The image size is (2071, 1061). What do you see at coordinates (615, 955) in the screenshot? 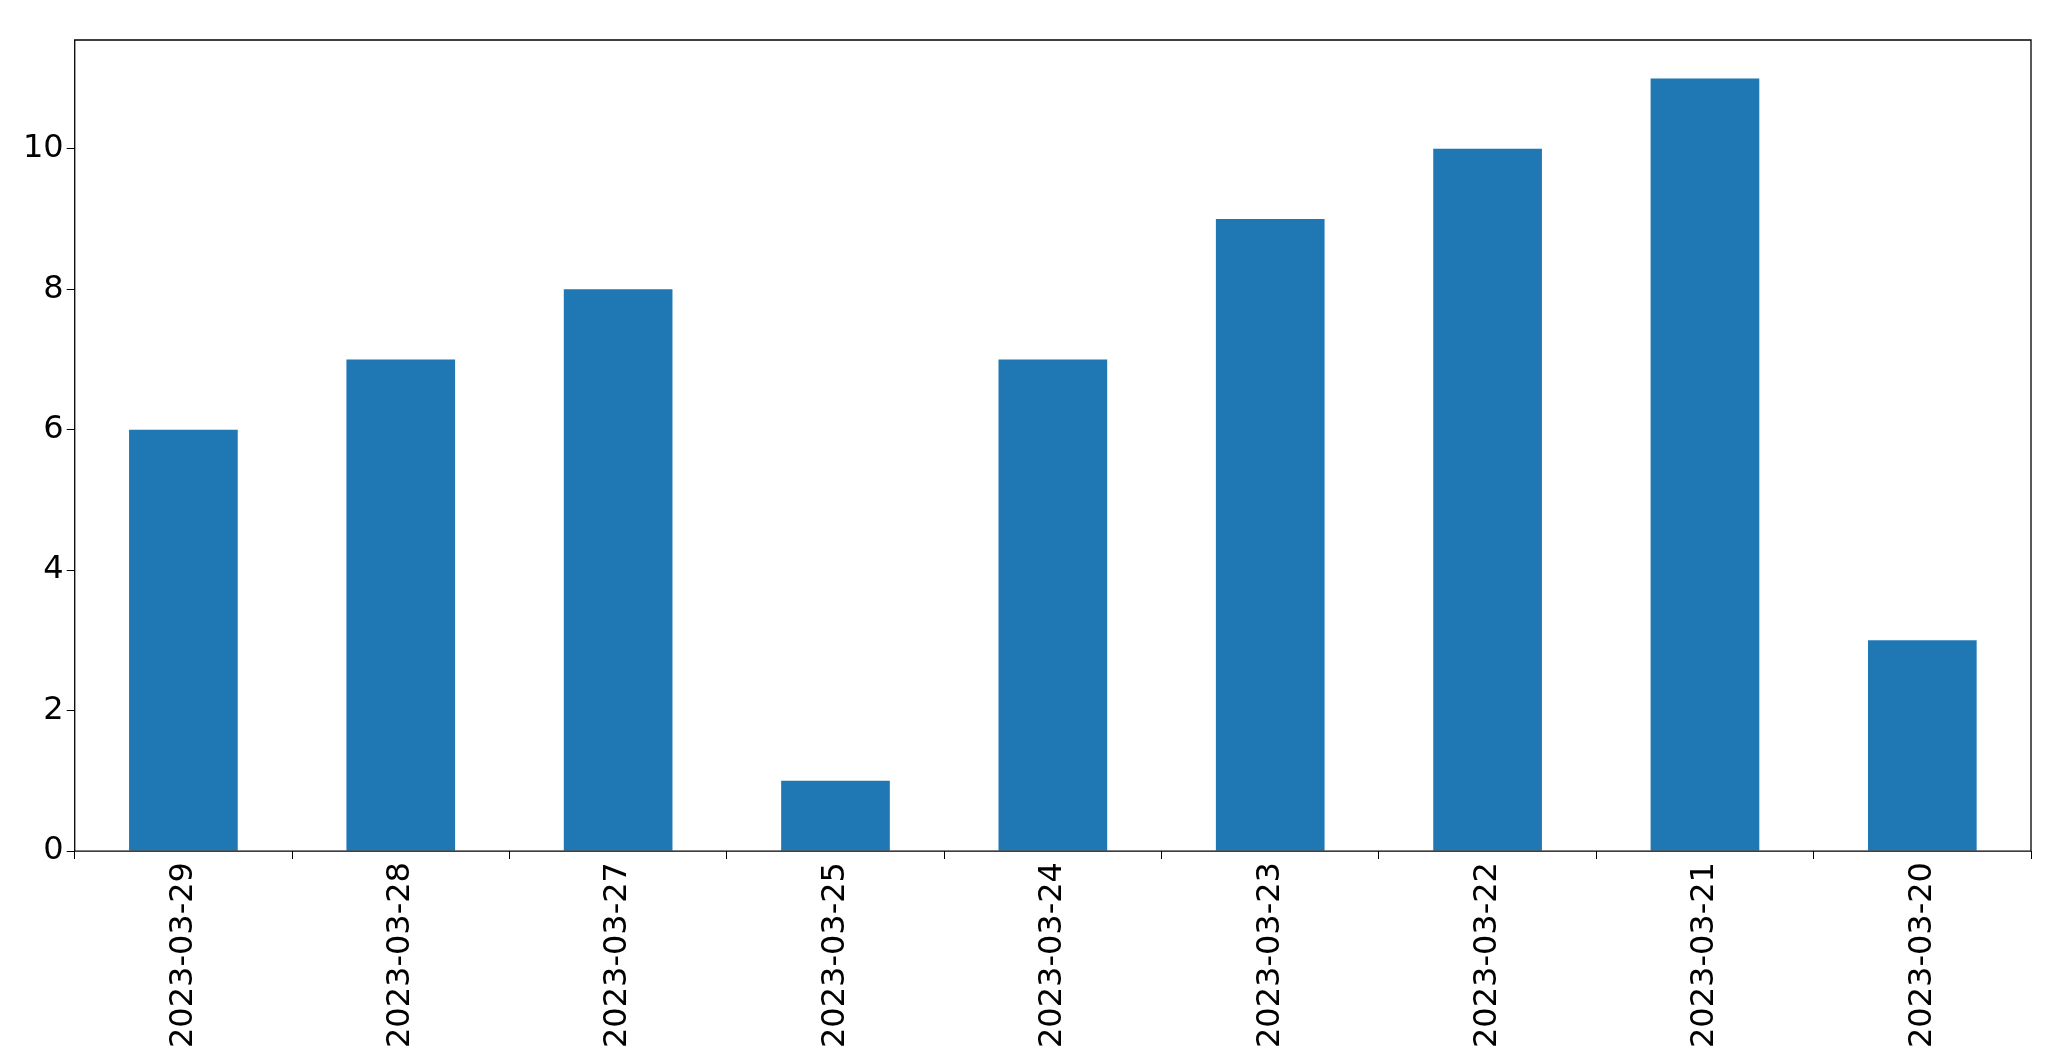
I see `x-tick-label: 2023-03-27` at bounding box center [615, 955].